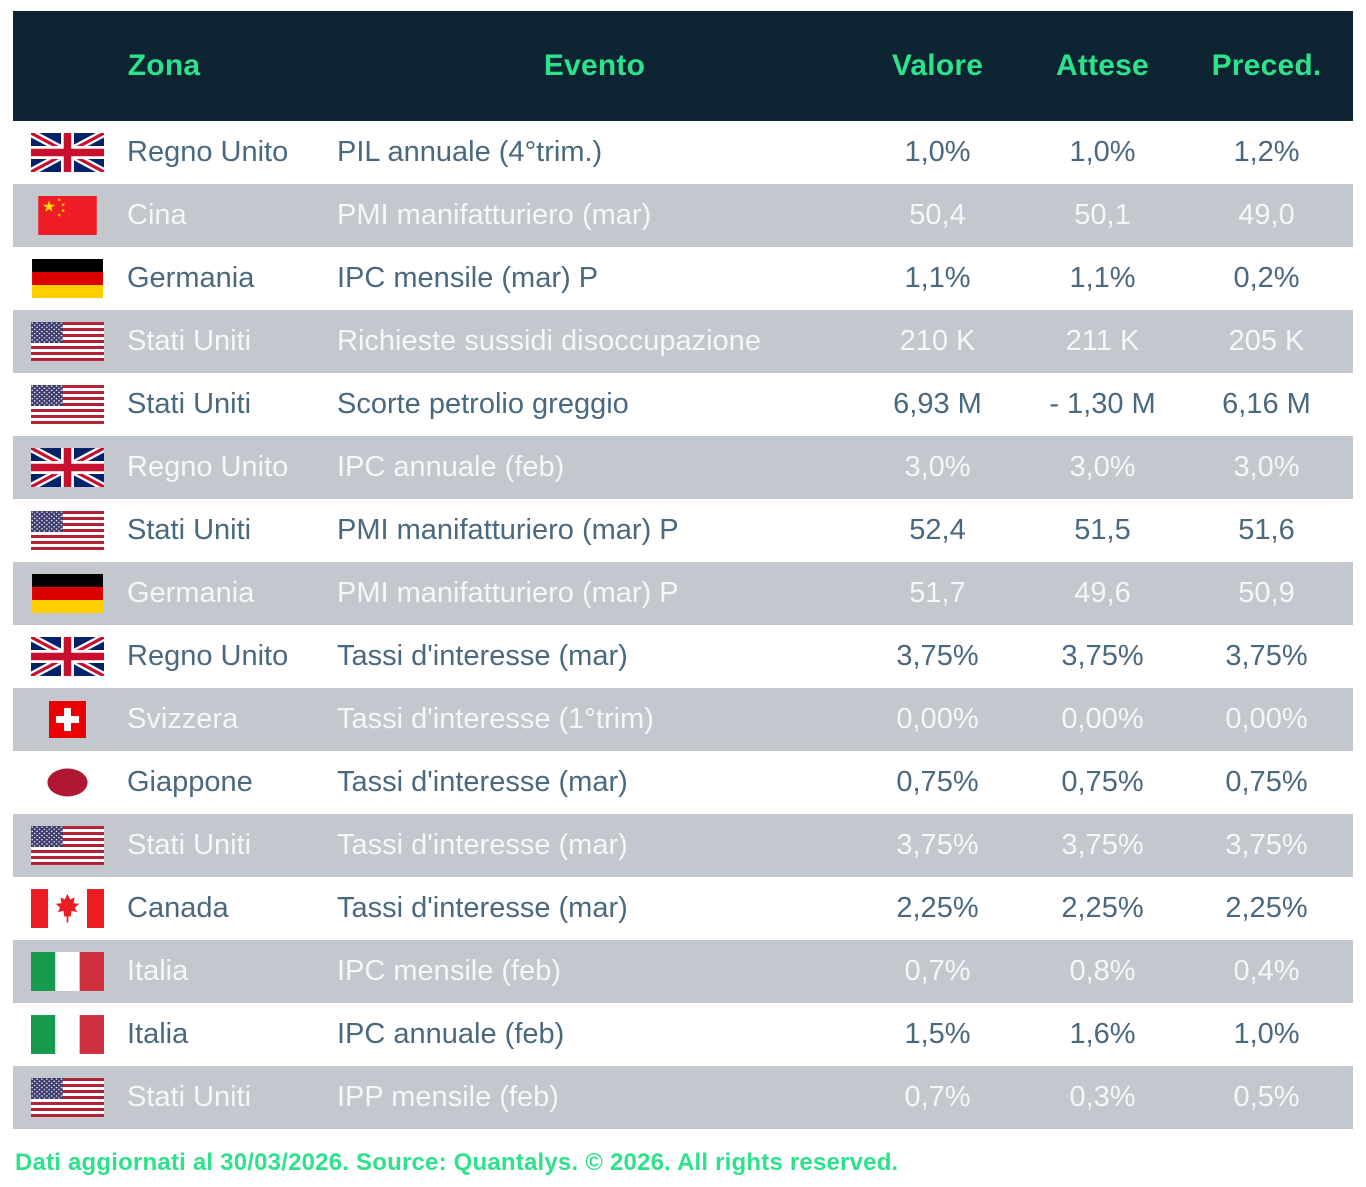 This screenshot has width=1366, height=1187. I want to click on value-cell: 51,7, so click(937, 593).